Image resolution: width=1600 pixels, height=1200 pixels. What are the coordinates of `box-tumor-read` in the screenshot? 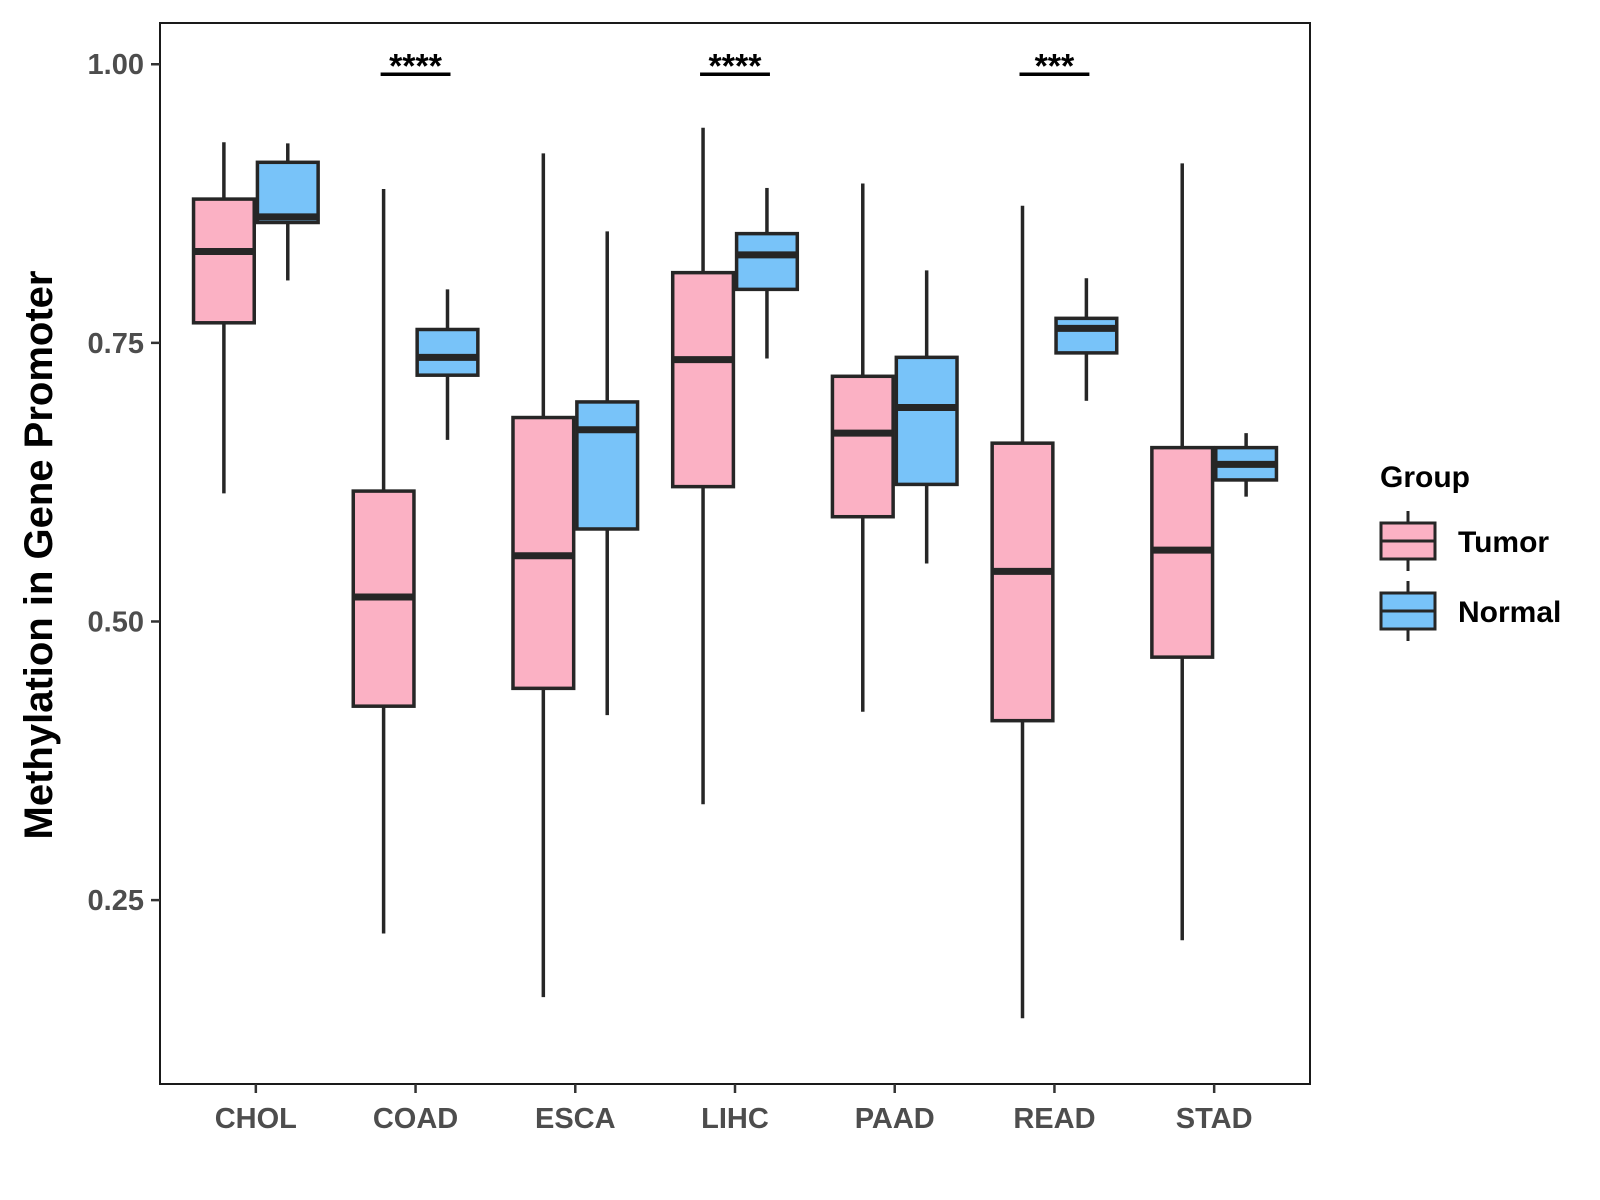 It's located at (1022, 612).